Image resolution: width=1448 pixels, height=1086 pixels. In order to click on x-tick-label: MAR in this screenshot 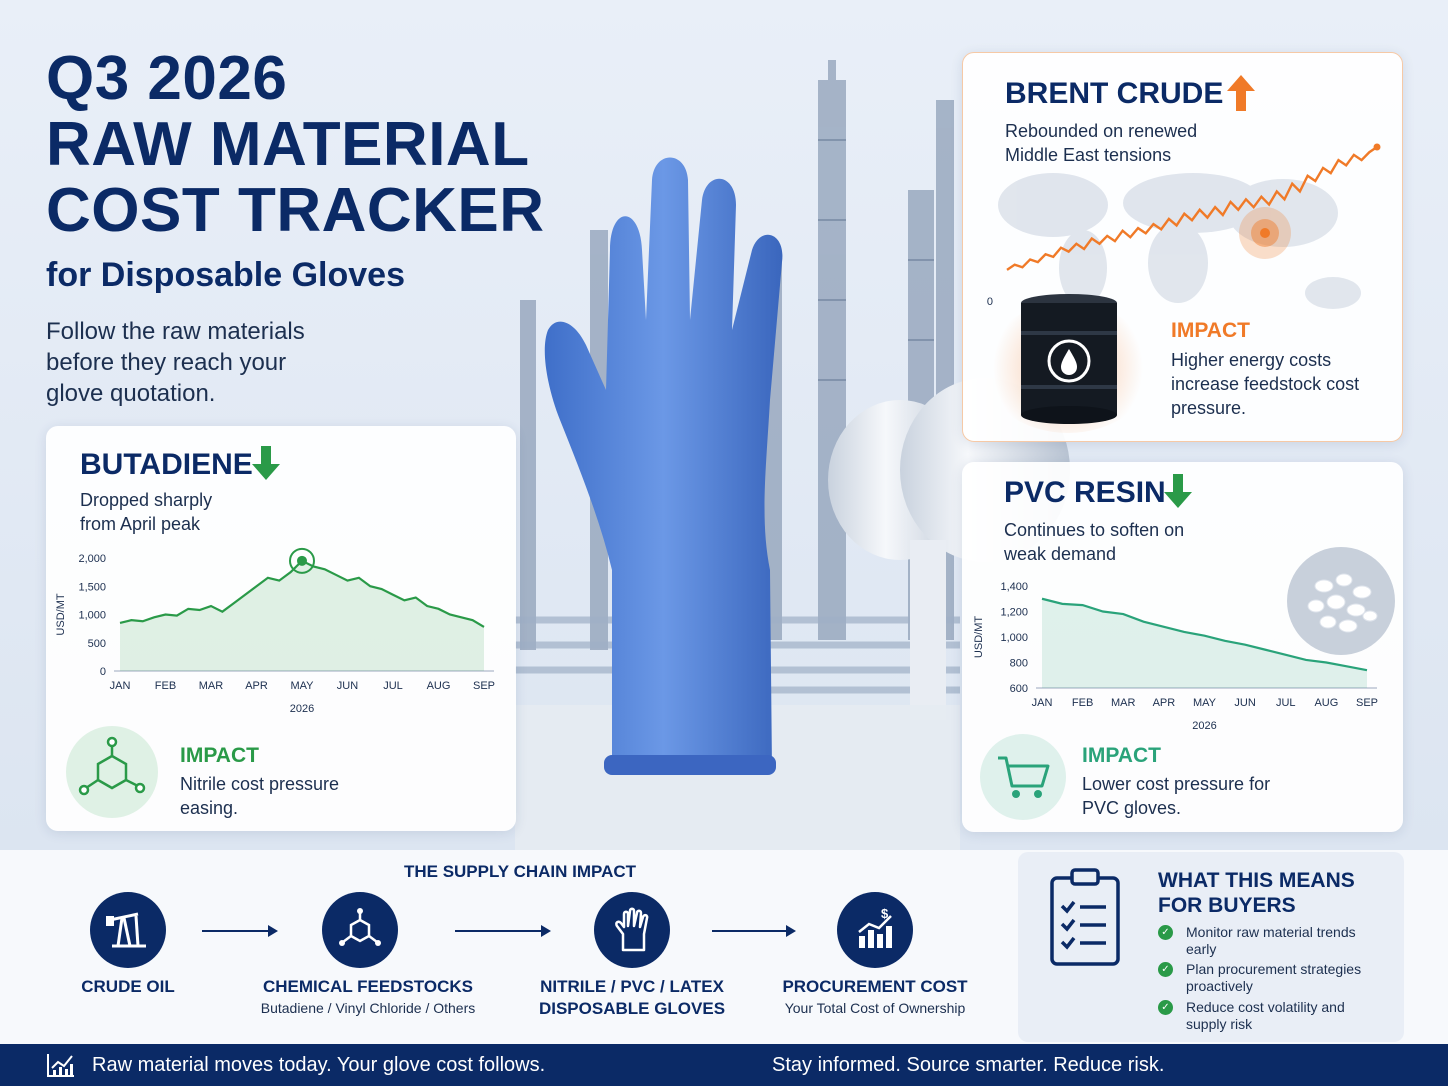, I will do `click(211, 686)`.